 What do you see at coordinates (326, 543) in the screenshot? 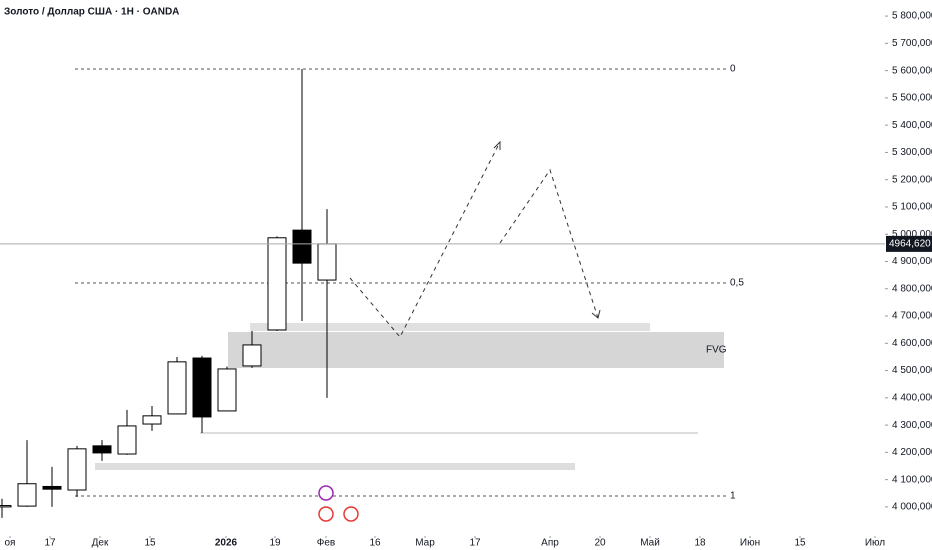
I see `x-tick-label: Фев` at bounding box center [326, 543].